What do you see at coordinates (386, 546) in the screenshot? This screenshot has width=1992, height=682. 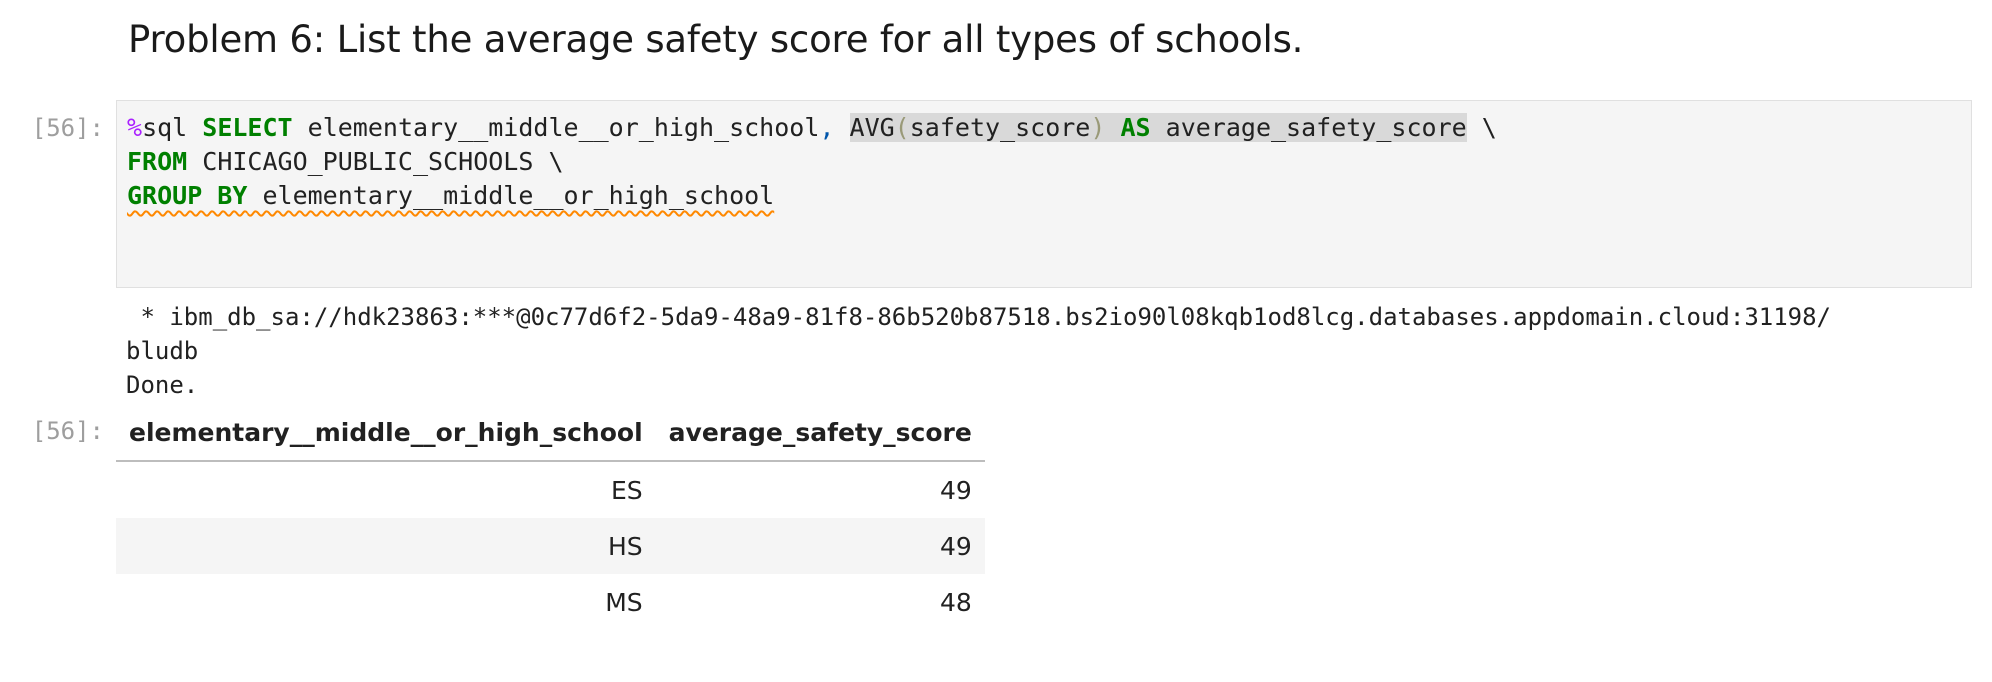 I see `cell-school-type: HS` at bounding box center [386, 546].